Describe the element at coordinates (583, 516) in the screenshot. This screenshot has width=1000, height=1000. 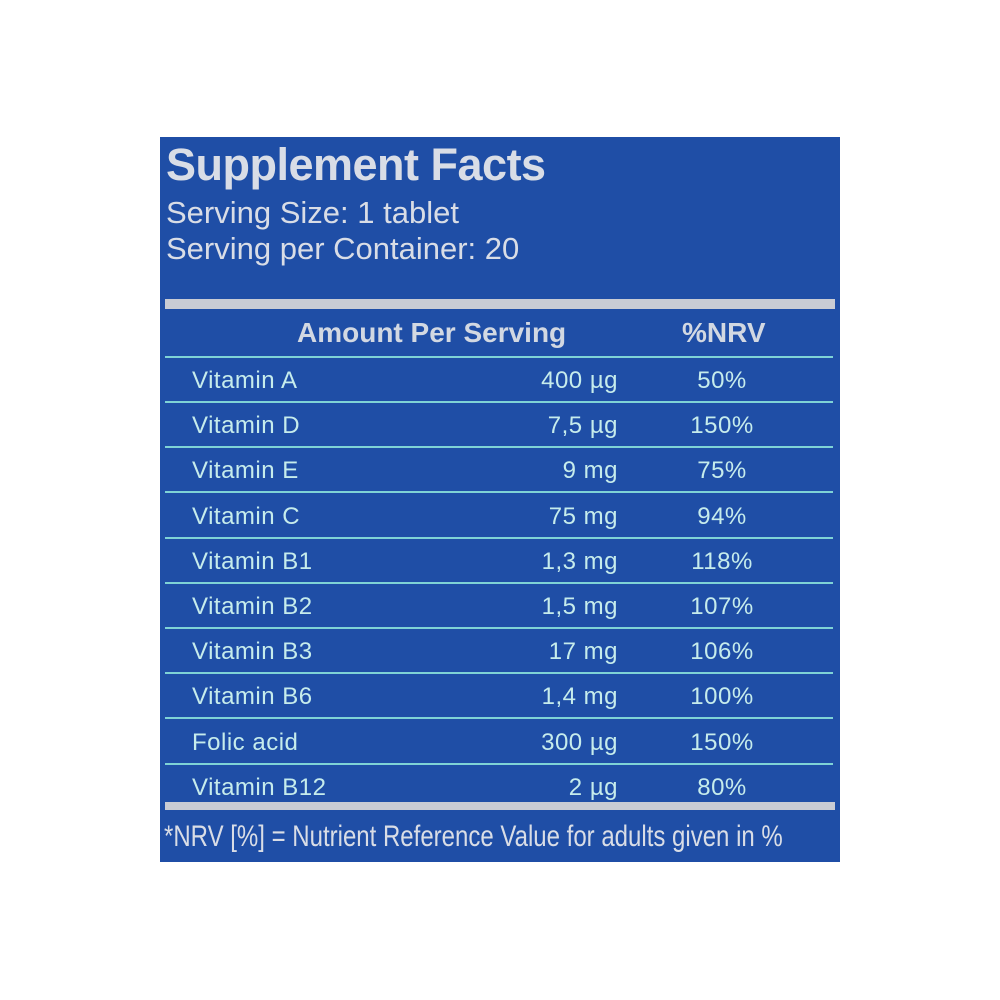
I see `amount: 75 mg` at that location.